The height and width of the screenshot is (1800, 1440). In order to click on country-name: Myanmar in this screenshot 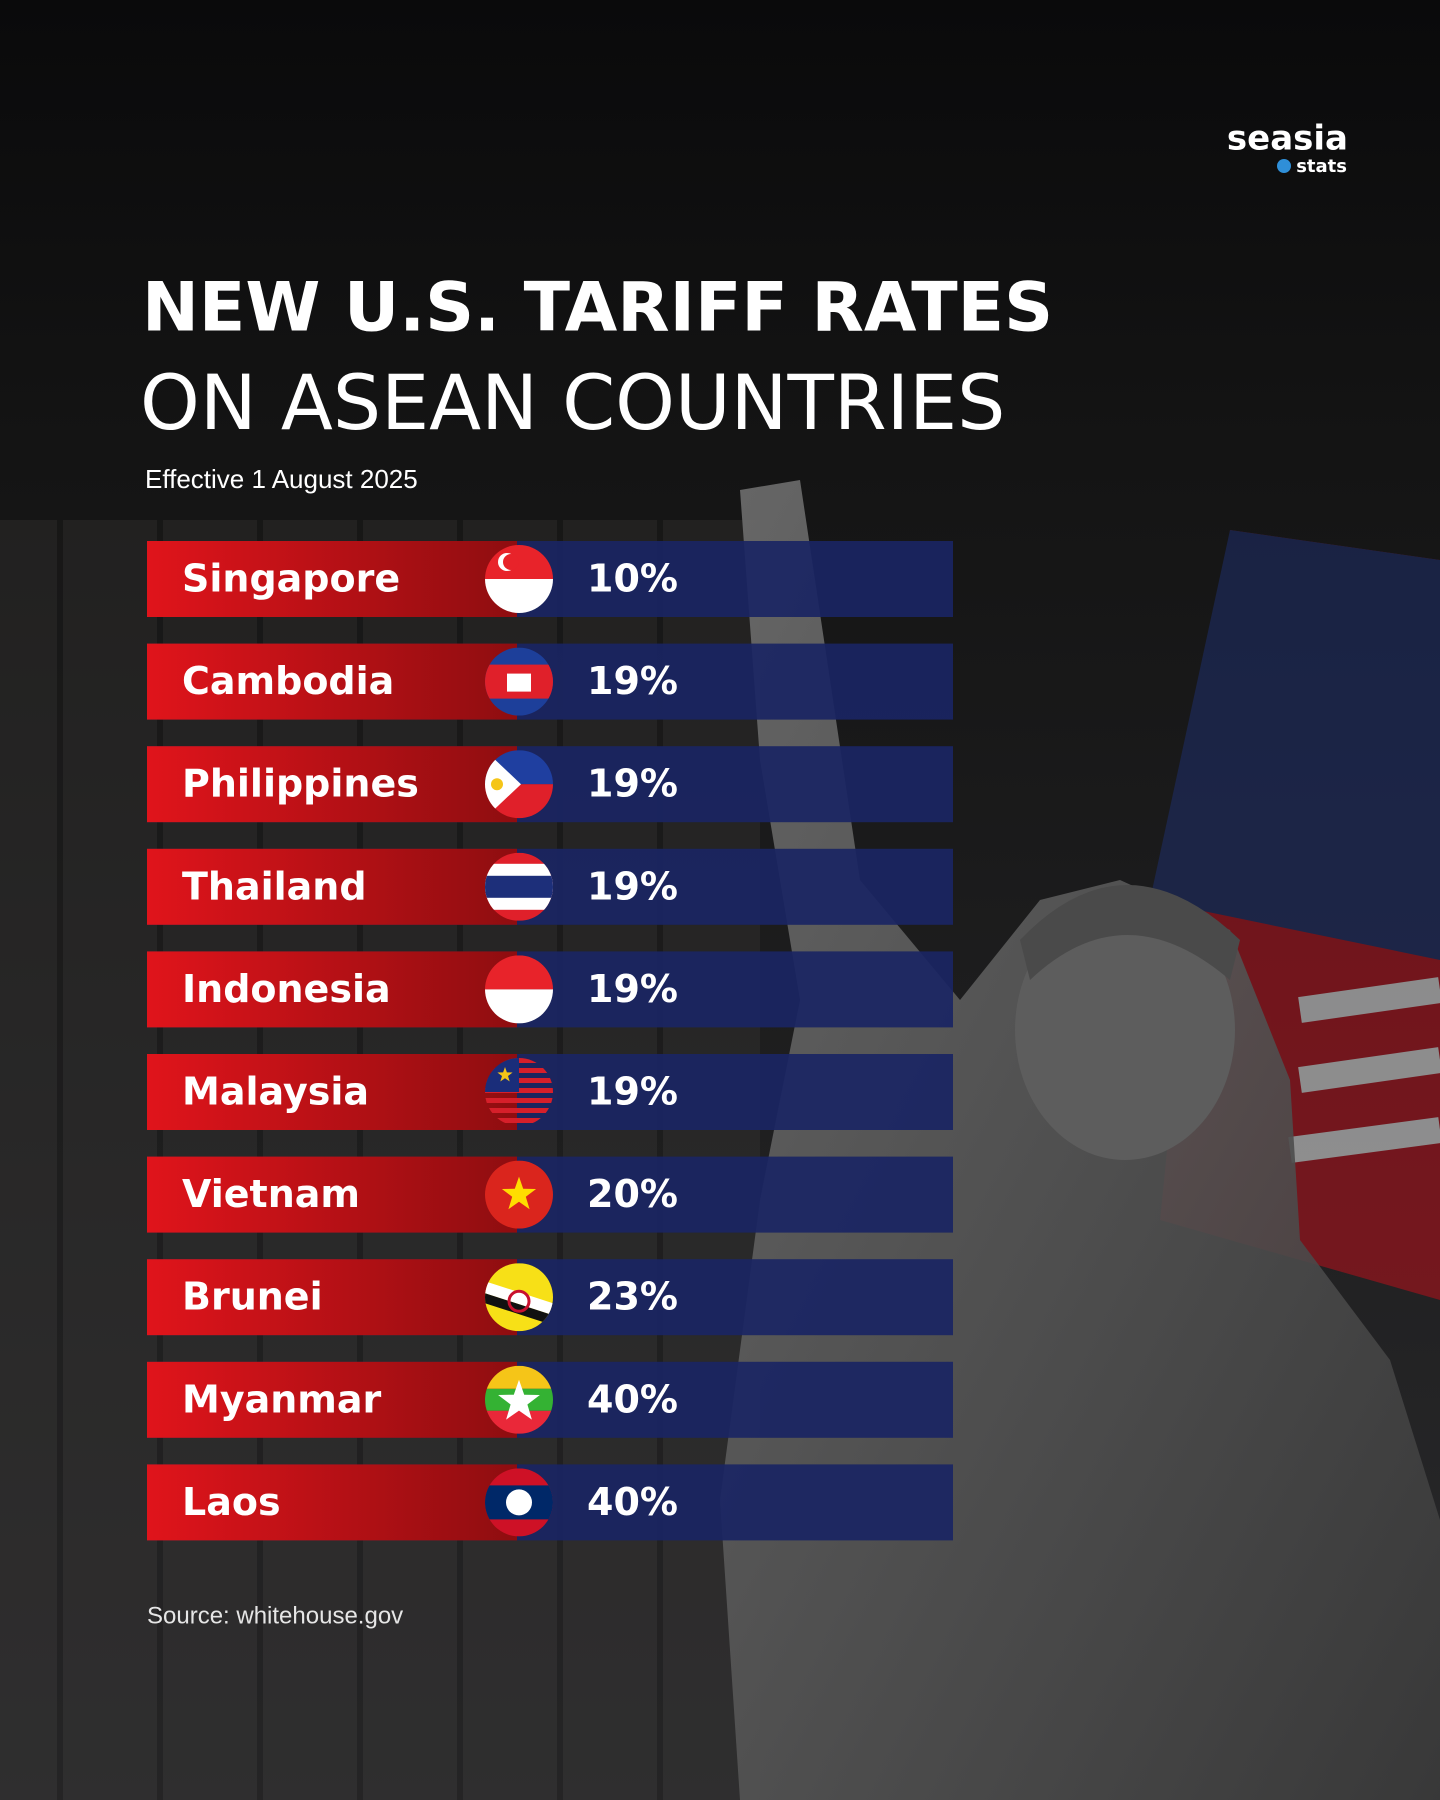, I will do `click(282, 1399)`.